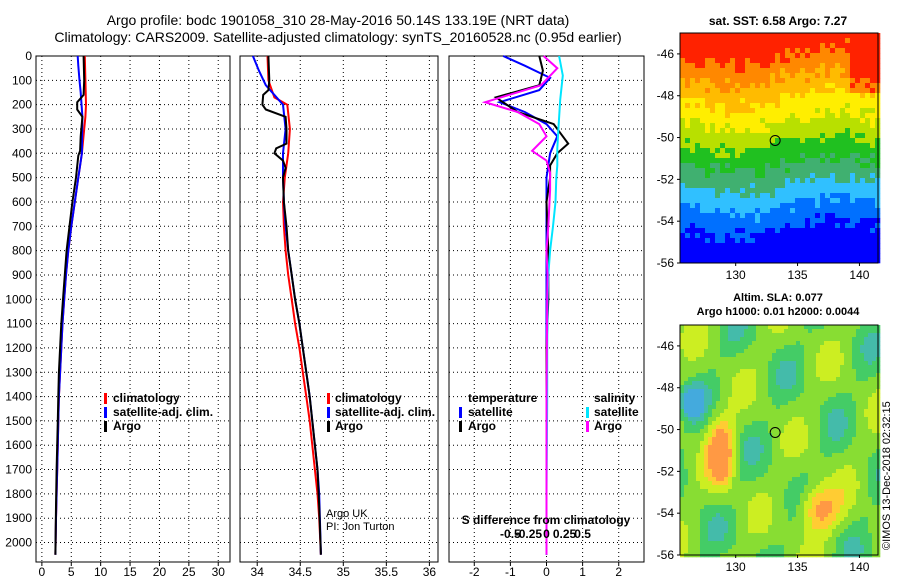 The height and width of the screenshot is (580, 900). Describe the element at coordinates (666, 263) in the screenshot. I see `lat-tick-label: -56` at that location.